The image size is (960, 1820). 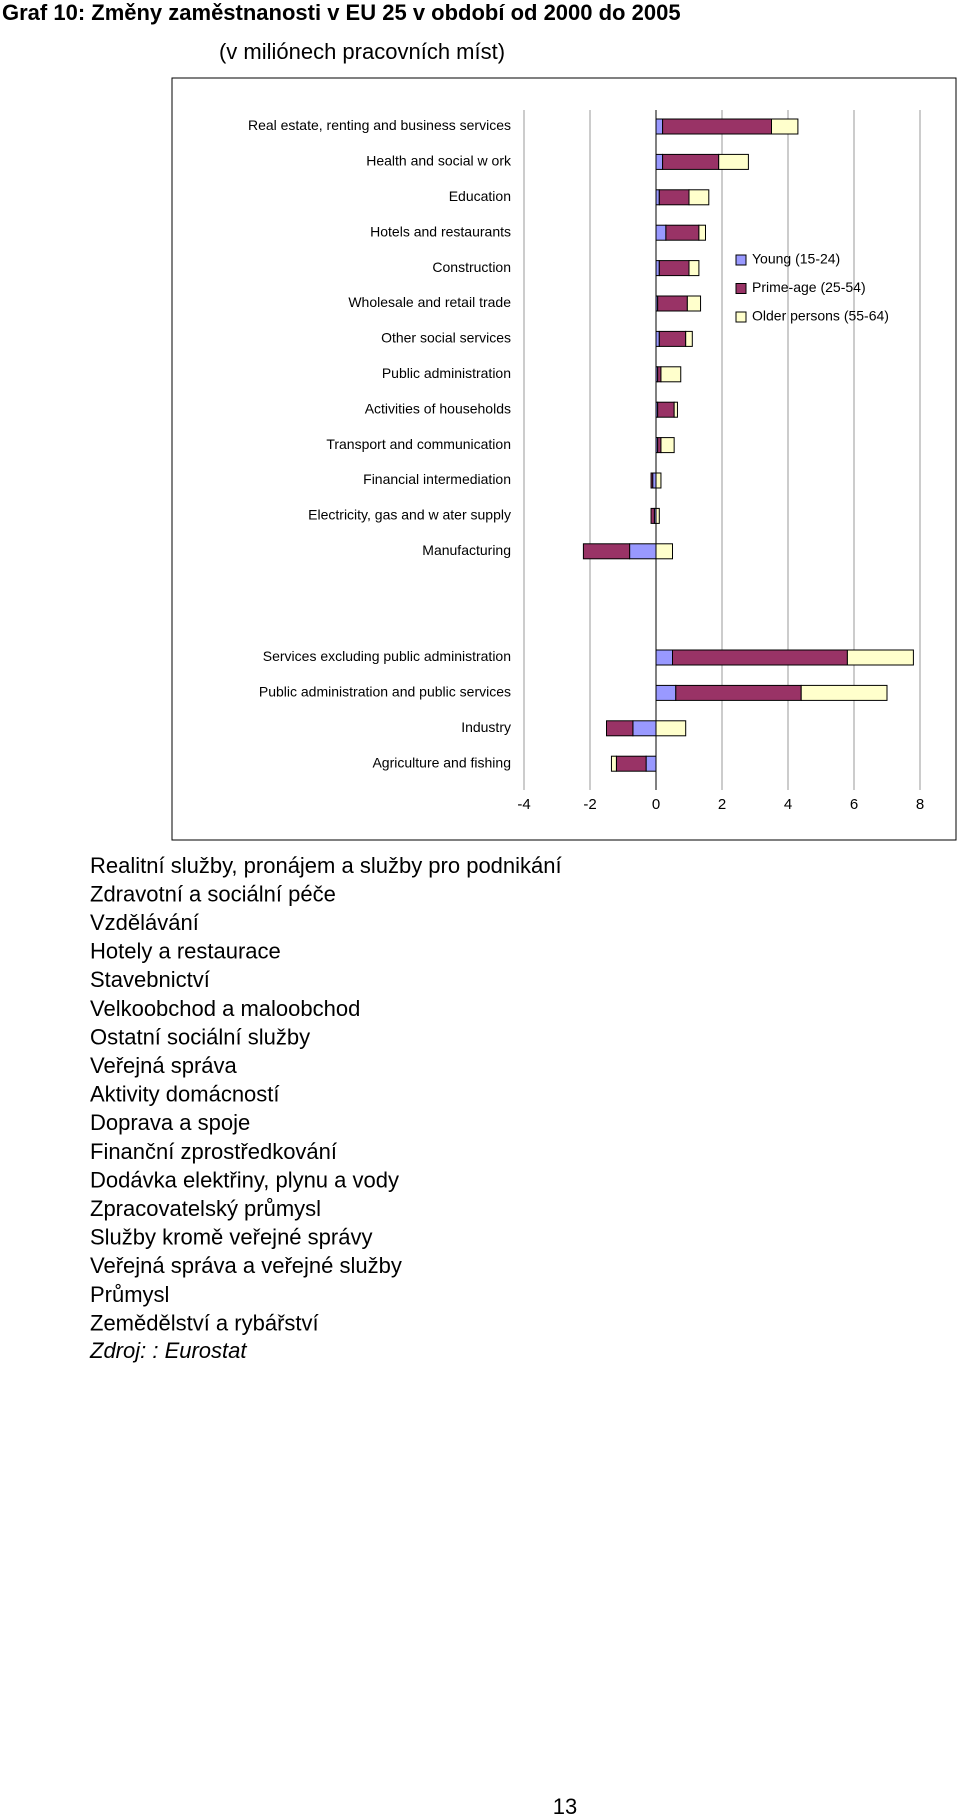 I want to click on translation: Hotely a restaurace, so click(x=185, y=951).